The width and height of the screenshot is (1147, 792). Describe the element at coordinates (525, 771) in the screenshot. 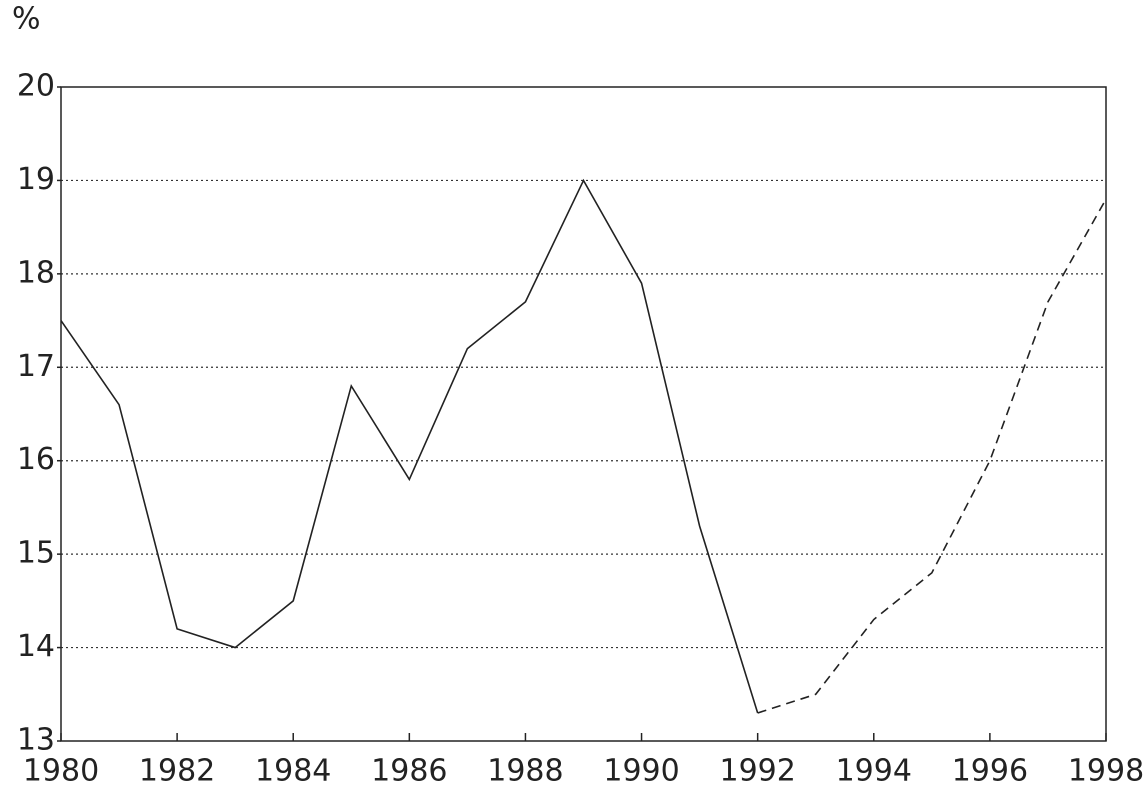

I see `x-tick-label: 1988` at that location.